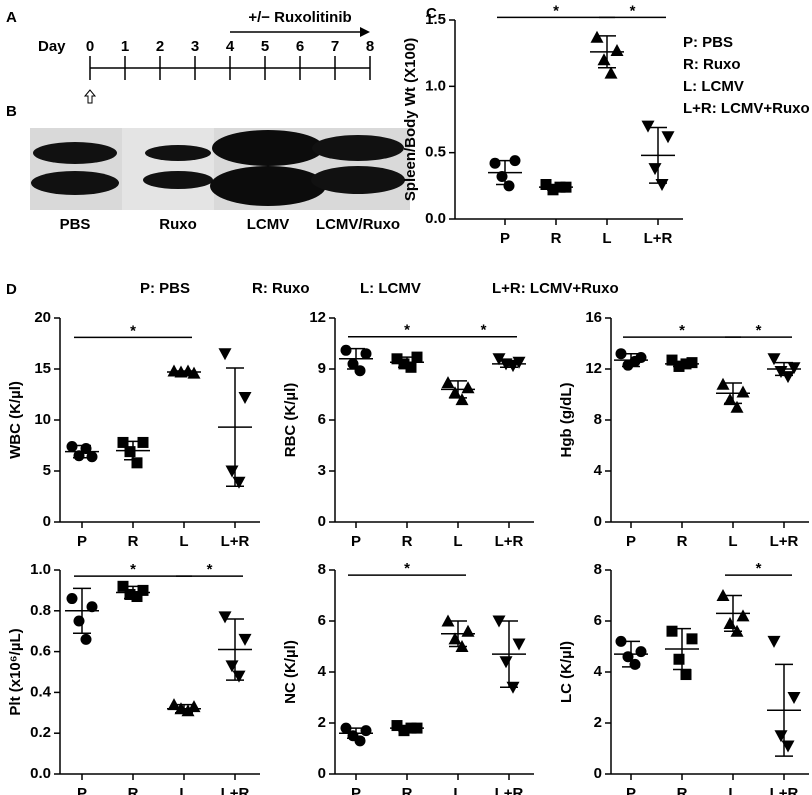  I want to click on y-axis-label: RBC (K/µl), so click(290, 420).